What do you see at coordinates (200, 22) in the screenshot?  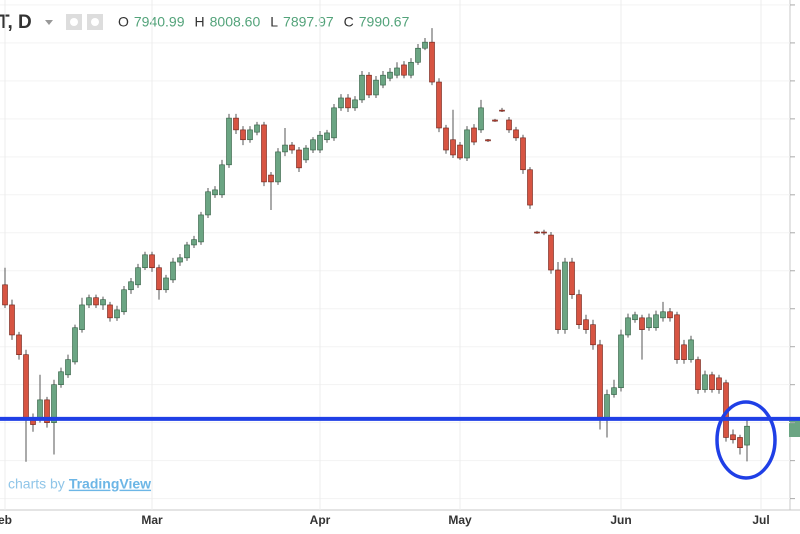 I see `ohlc-name: H` at bounding box center [200, 22].